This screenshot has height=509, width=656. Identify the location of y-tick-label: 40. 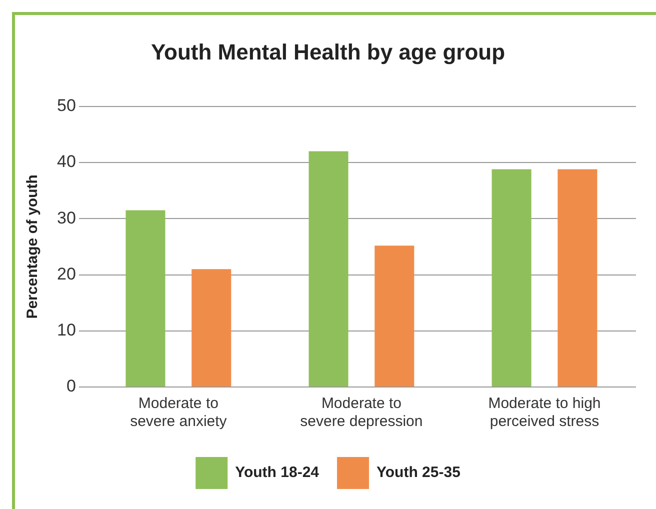
(66, 162).